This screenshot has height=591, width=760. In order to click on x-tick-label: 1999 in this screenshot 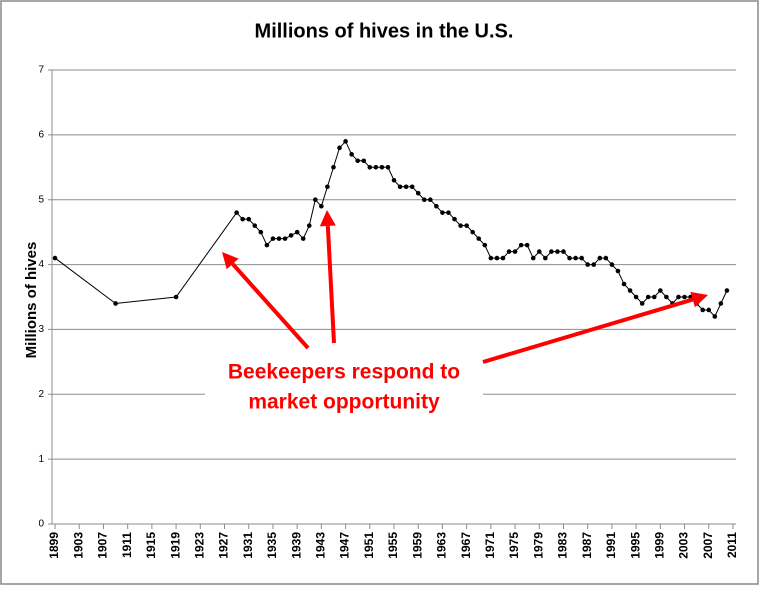, I will do `click(660, 545)`.